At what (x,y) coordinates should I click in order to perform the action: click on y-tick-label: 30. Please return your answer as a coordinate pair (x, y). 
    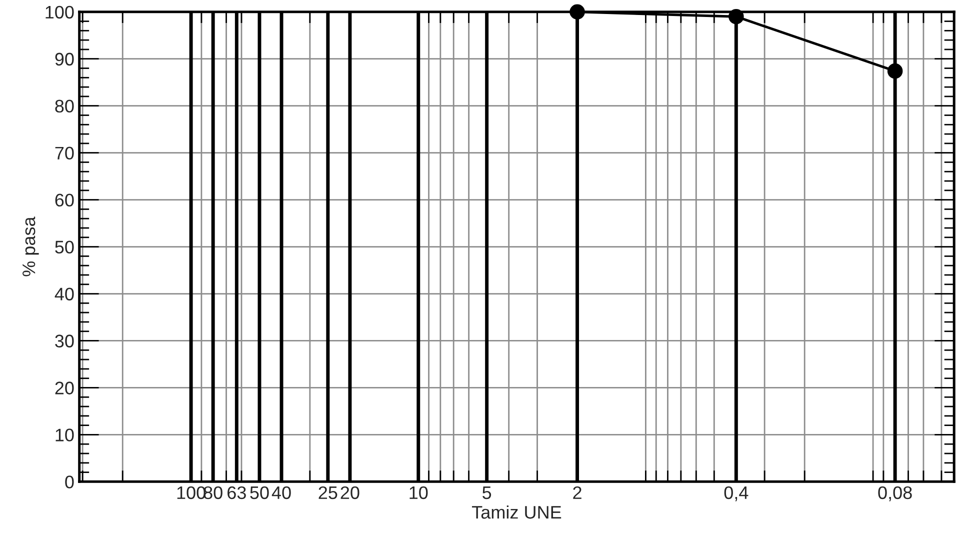
    Looking at the image, I should click on (64, 341).